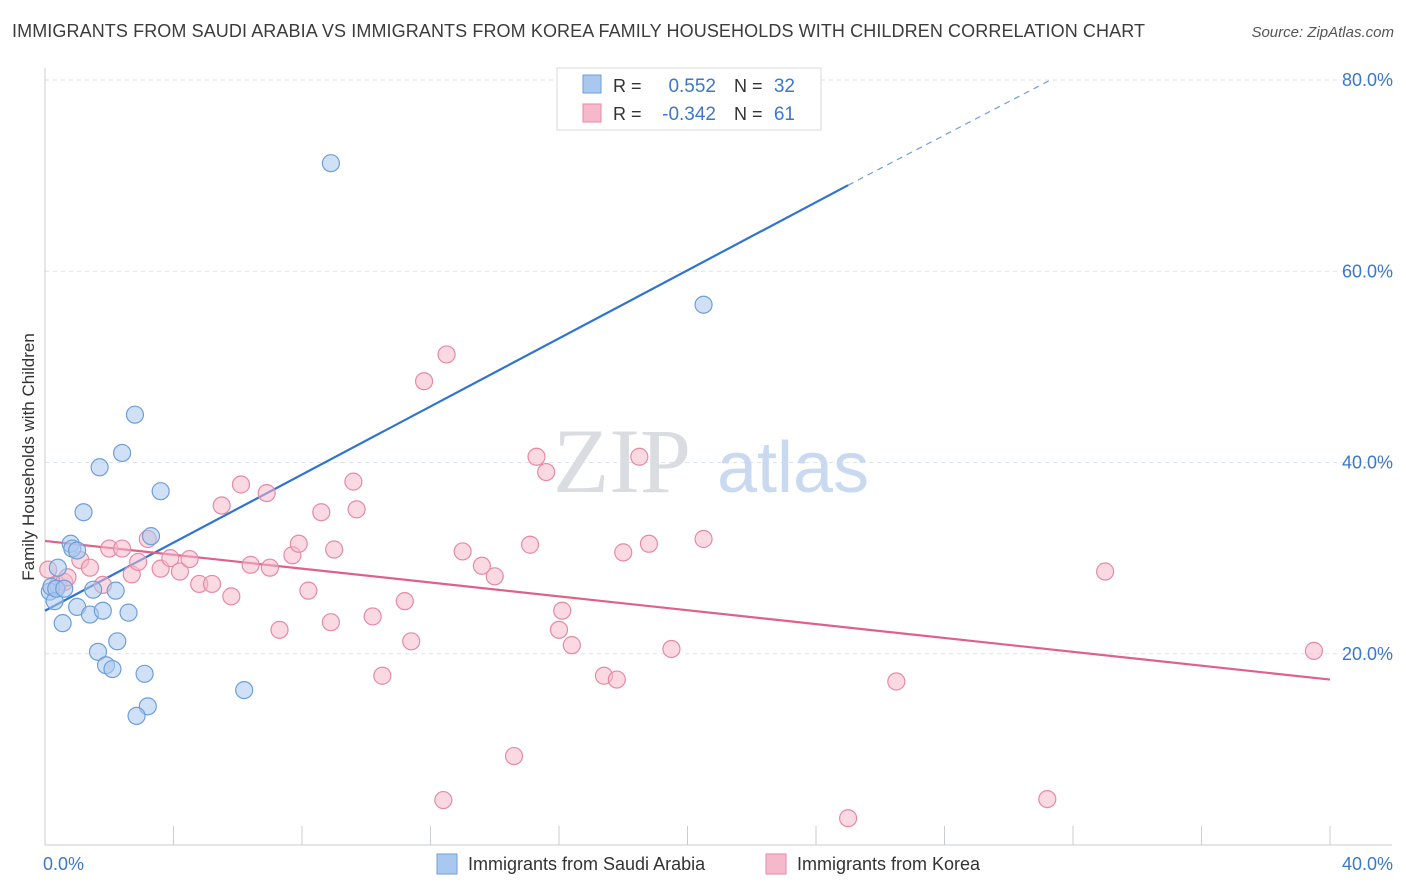 The height and width of the screenshot is (892, 1406). What do you see at coordinates (687, 610) in the screenshot?
I see `korea-trend-line` at bounding box center [687, 610].